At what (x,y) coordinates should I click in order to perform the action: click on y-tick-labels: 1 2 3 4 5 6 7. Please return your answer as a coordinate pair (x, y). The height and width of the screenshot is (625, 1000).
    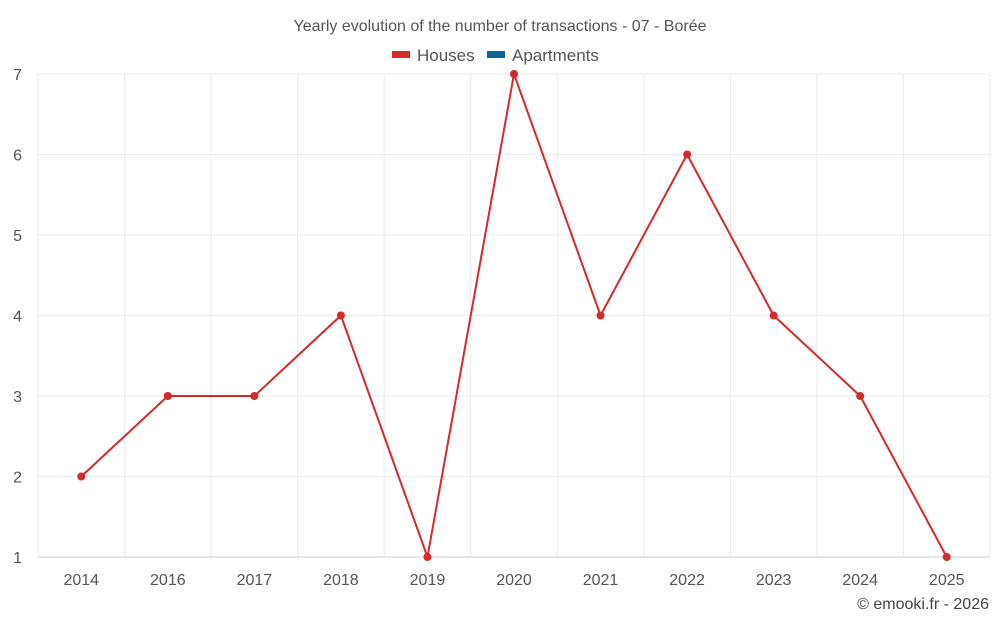
    Looking at the image, I should click on (17, 317).